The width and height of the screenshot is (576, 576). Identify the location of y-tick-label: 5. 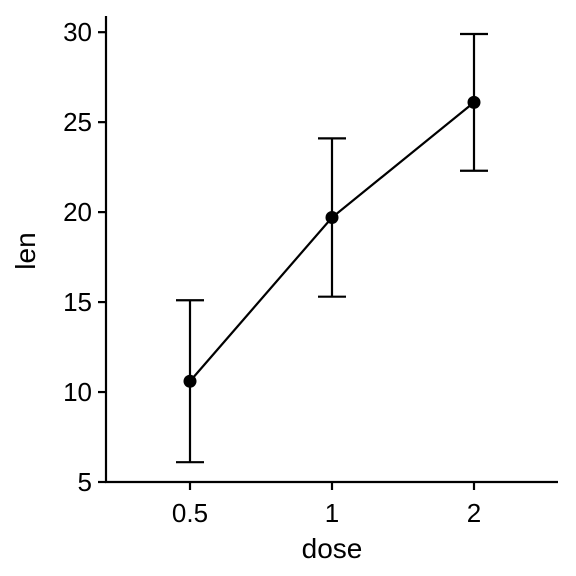
(85, 482).